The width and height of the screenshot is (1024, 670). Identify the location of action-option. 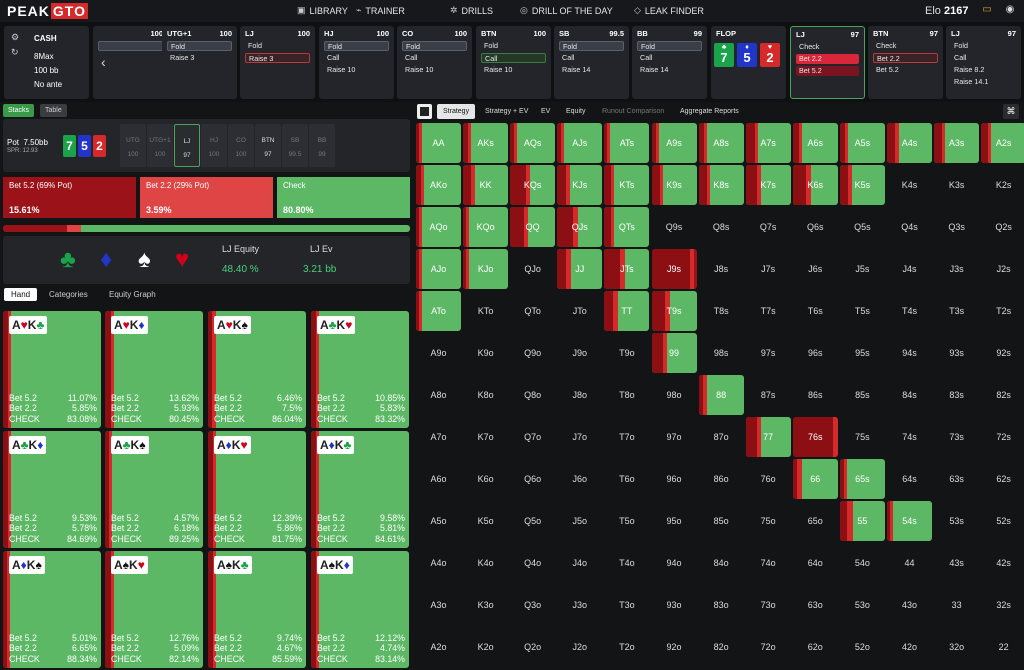
(130, 46).